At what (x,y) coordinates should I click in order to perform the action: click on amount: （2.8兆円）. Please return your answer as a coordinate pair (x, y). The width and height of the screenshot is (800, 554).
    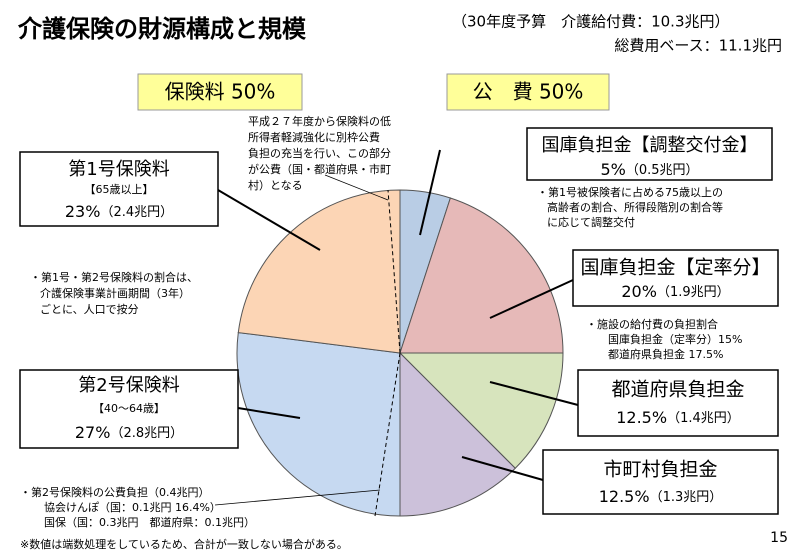
    Looking at the image, I should click on (146, 433).